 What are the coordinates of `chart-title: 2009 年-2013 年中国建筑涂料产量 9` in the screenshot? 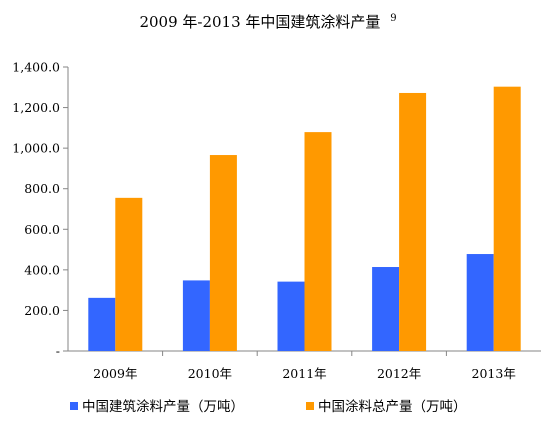 It's located at (267, 22).